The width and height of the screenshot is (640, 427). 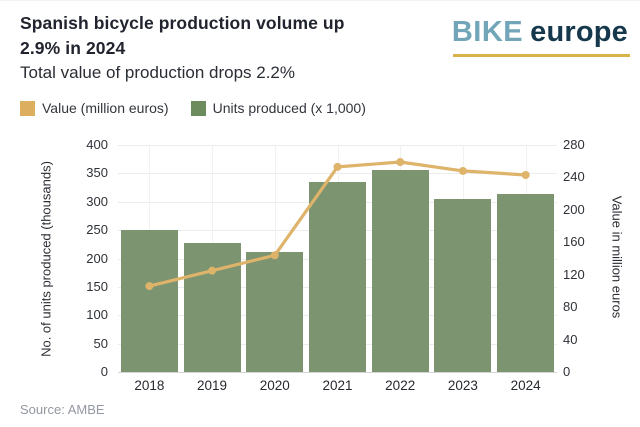 What do you see at coordinates (337, 276) in the screenshot?
I see `bar-2021` at bounding box center [337, 276].